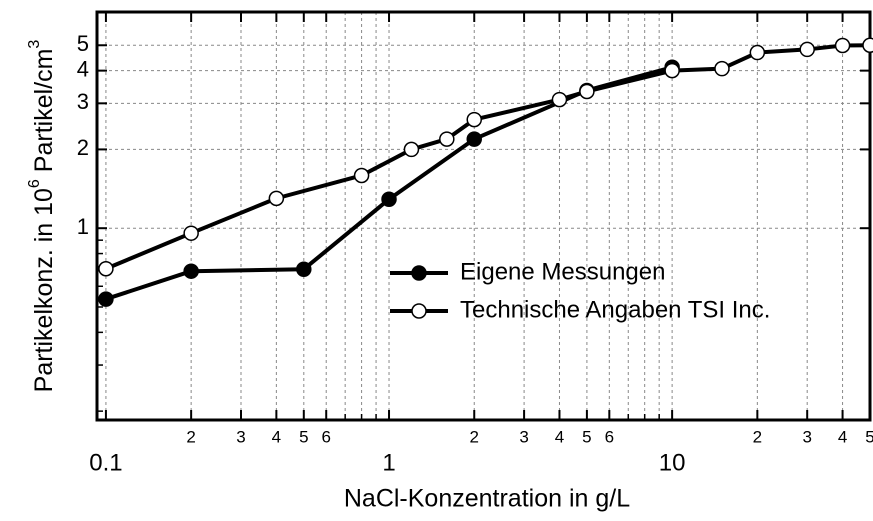 This screenshot has height=521, width=873. I want to click on x-axis-label: NaCl-Konzentration in g/L, so click(487, 499).